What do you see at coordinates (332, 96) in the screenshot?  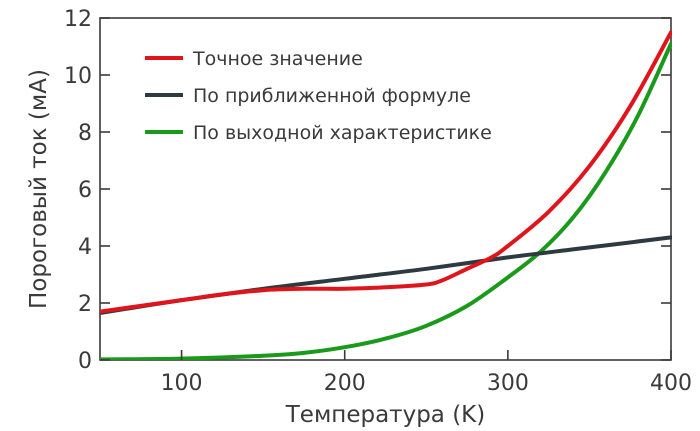 I see `legend-label: По приближенной формуле` at bounding box center [332, 96].